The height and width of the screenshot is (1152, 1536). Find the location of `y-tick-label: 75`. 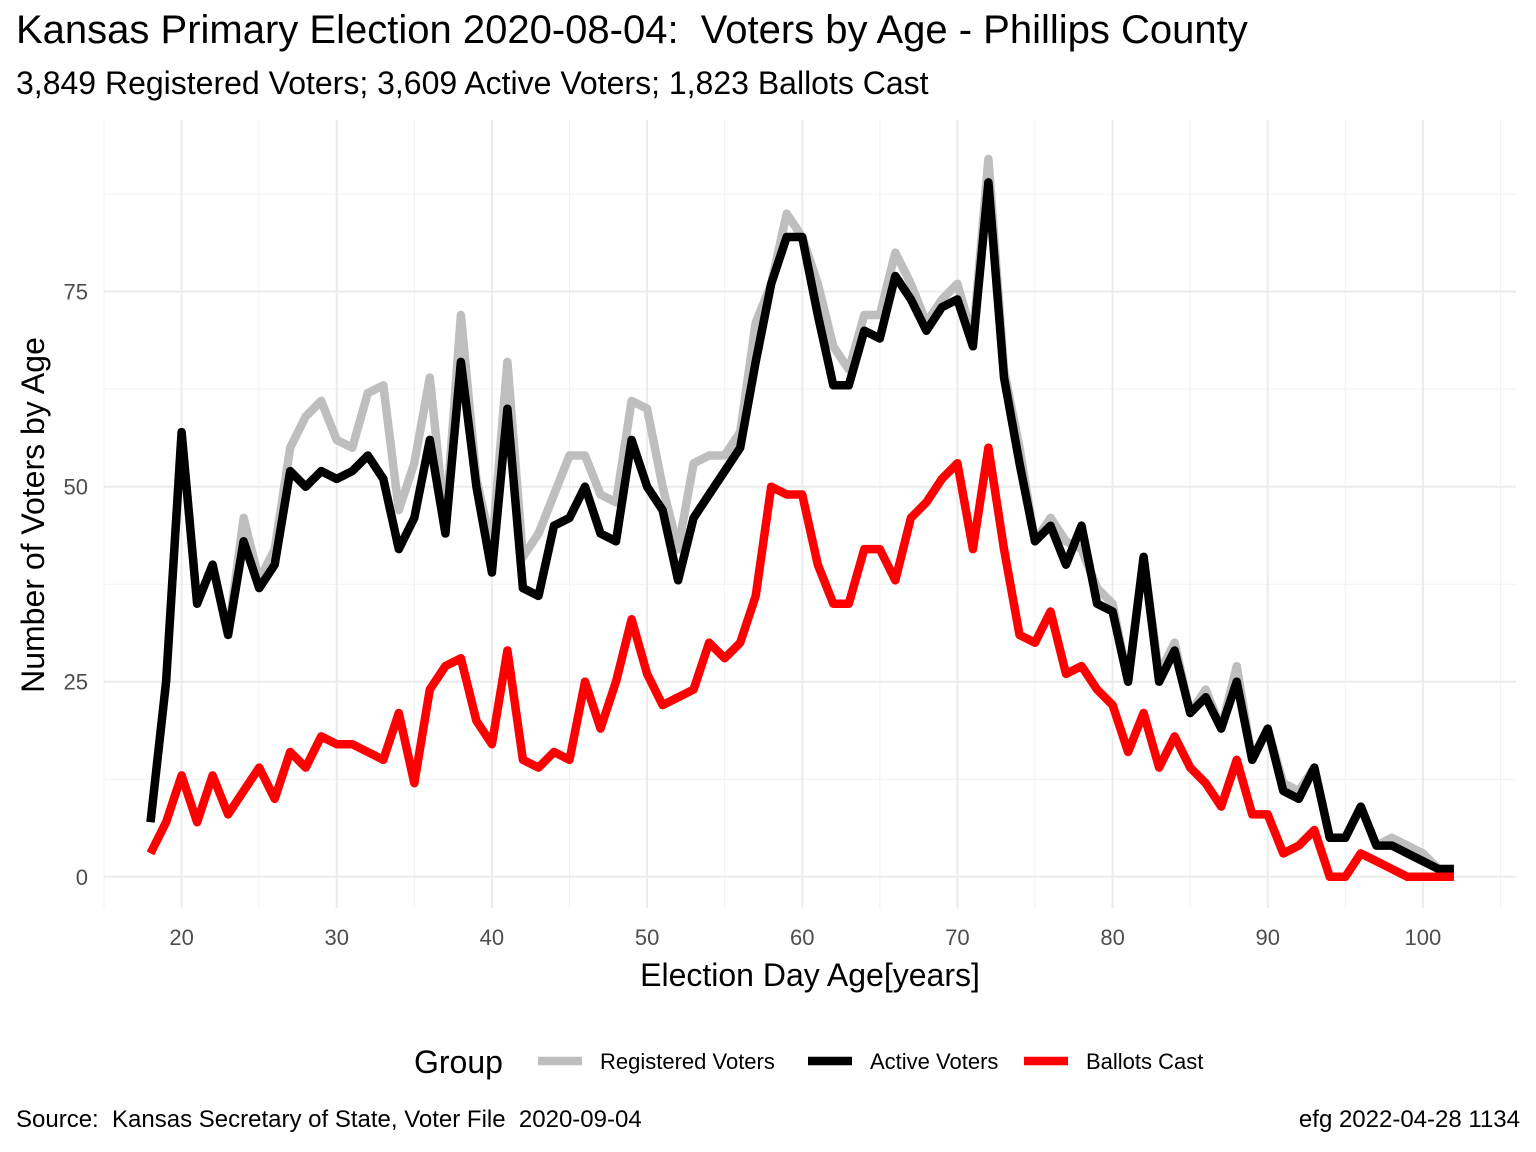

y-tick-label: 75 is located at coordinates (76, 292).